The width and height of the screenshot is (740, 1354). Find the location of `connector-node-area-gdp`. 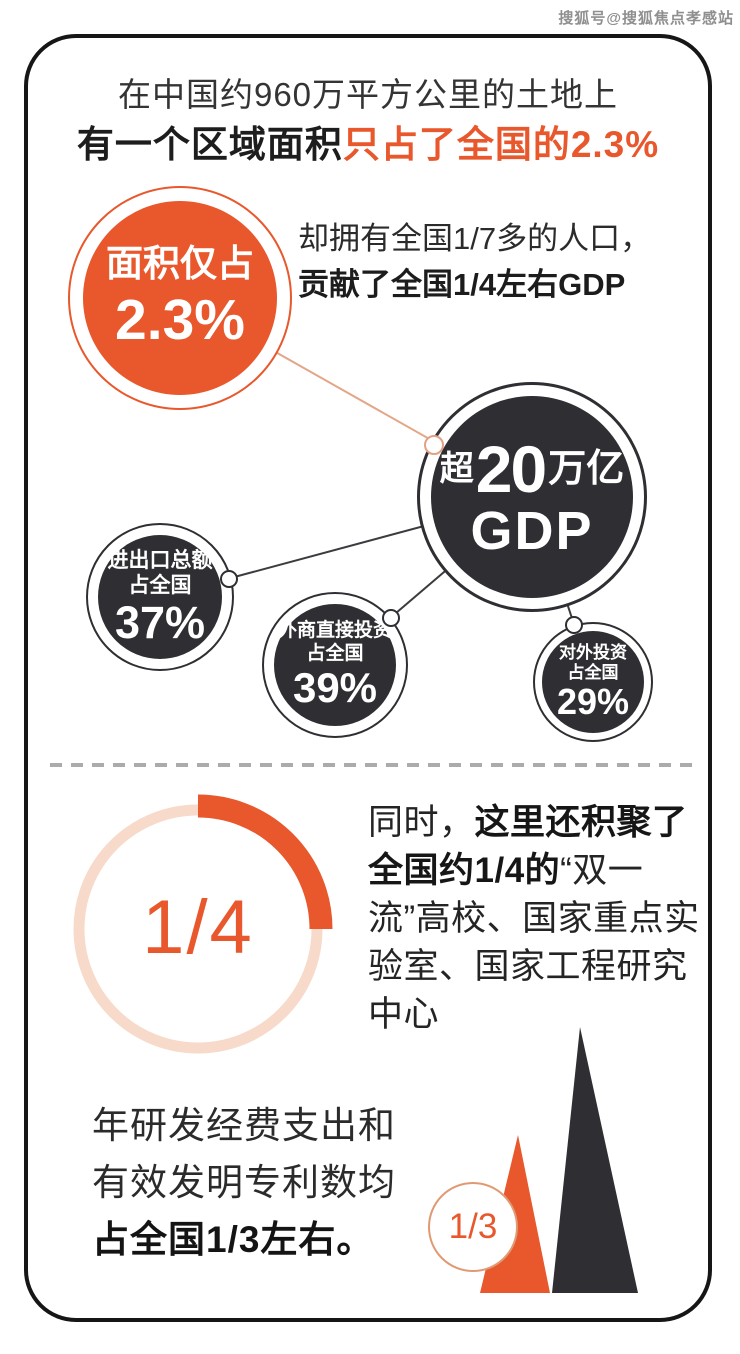

connector-node-area-gdp is located at coordinates (434, 445).